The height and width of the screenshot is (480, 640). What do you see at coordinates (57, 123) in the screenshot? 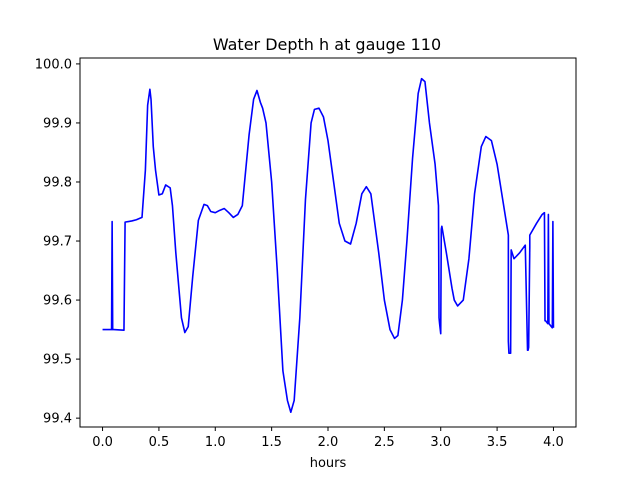
I see `y-tick-label: 99.9` at bounding box center [57, 123].